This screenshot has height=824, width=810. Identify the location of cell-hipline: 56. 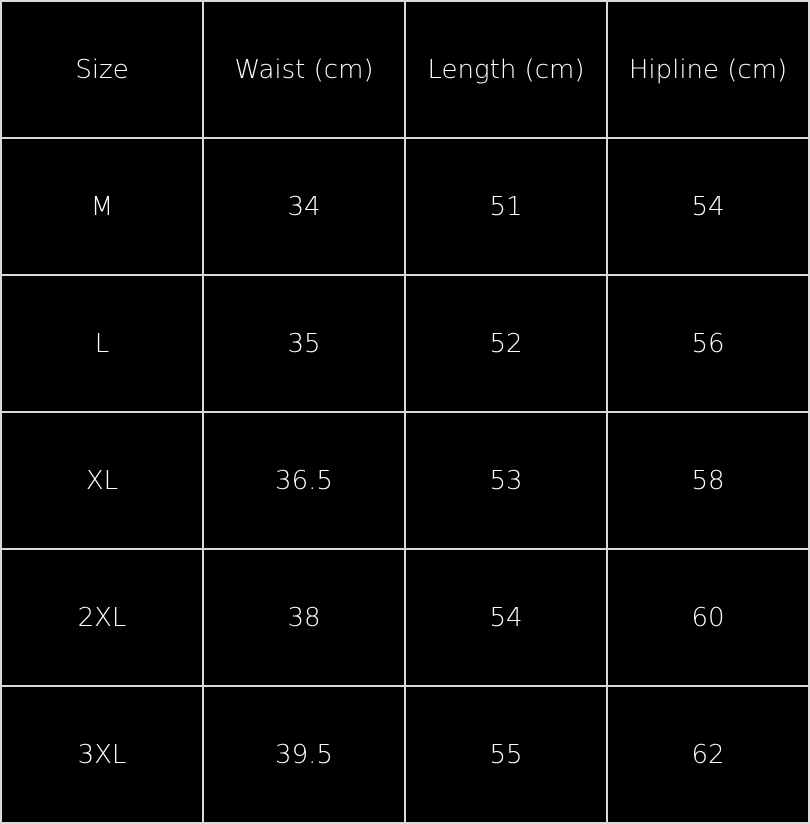
(708, 343).